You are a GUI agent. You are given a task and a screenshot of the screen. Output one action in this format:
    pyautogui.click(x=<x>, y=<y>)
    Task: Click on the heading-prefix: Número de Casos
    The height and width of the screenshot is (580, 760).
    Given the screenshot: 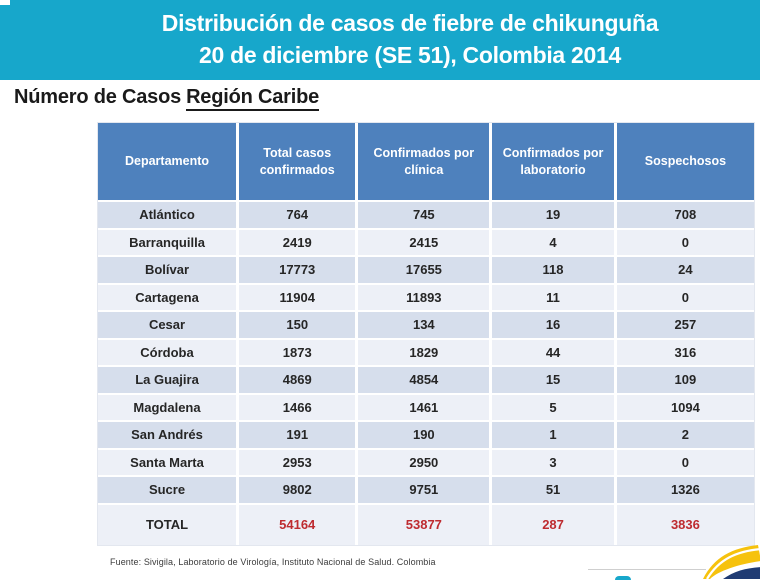 What is the action you would take?
    pyautogui.click(x=98, y=97)
    